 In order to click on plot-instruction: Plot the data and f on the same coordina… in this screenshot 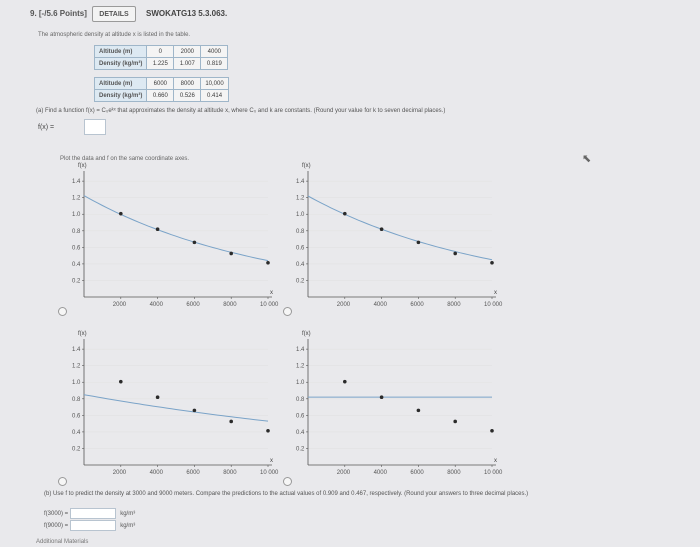, I will do `click(125, 159)`.